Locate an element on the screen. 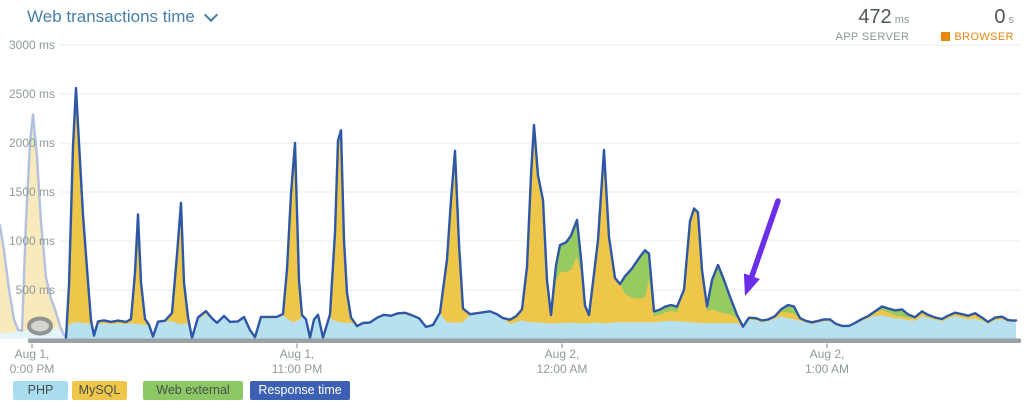 The height and width of the screenshot is (417, 1024). y-axis-label: 3000 ms is located at coordinates (31, 45).